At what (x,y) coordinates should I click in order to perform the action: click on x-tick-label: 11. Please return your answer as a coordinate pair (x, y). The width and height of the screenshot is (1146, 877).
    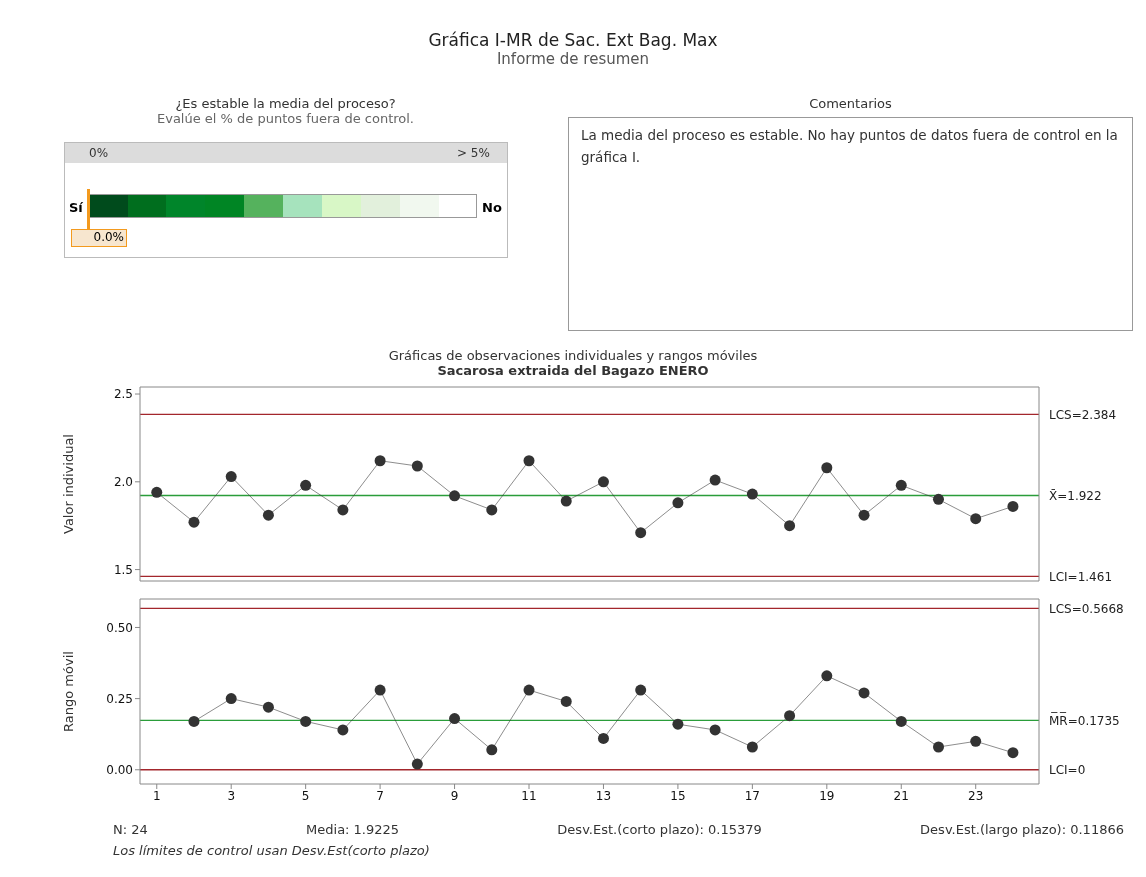
    Looking at the image, I should click on (529, 795).